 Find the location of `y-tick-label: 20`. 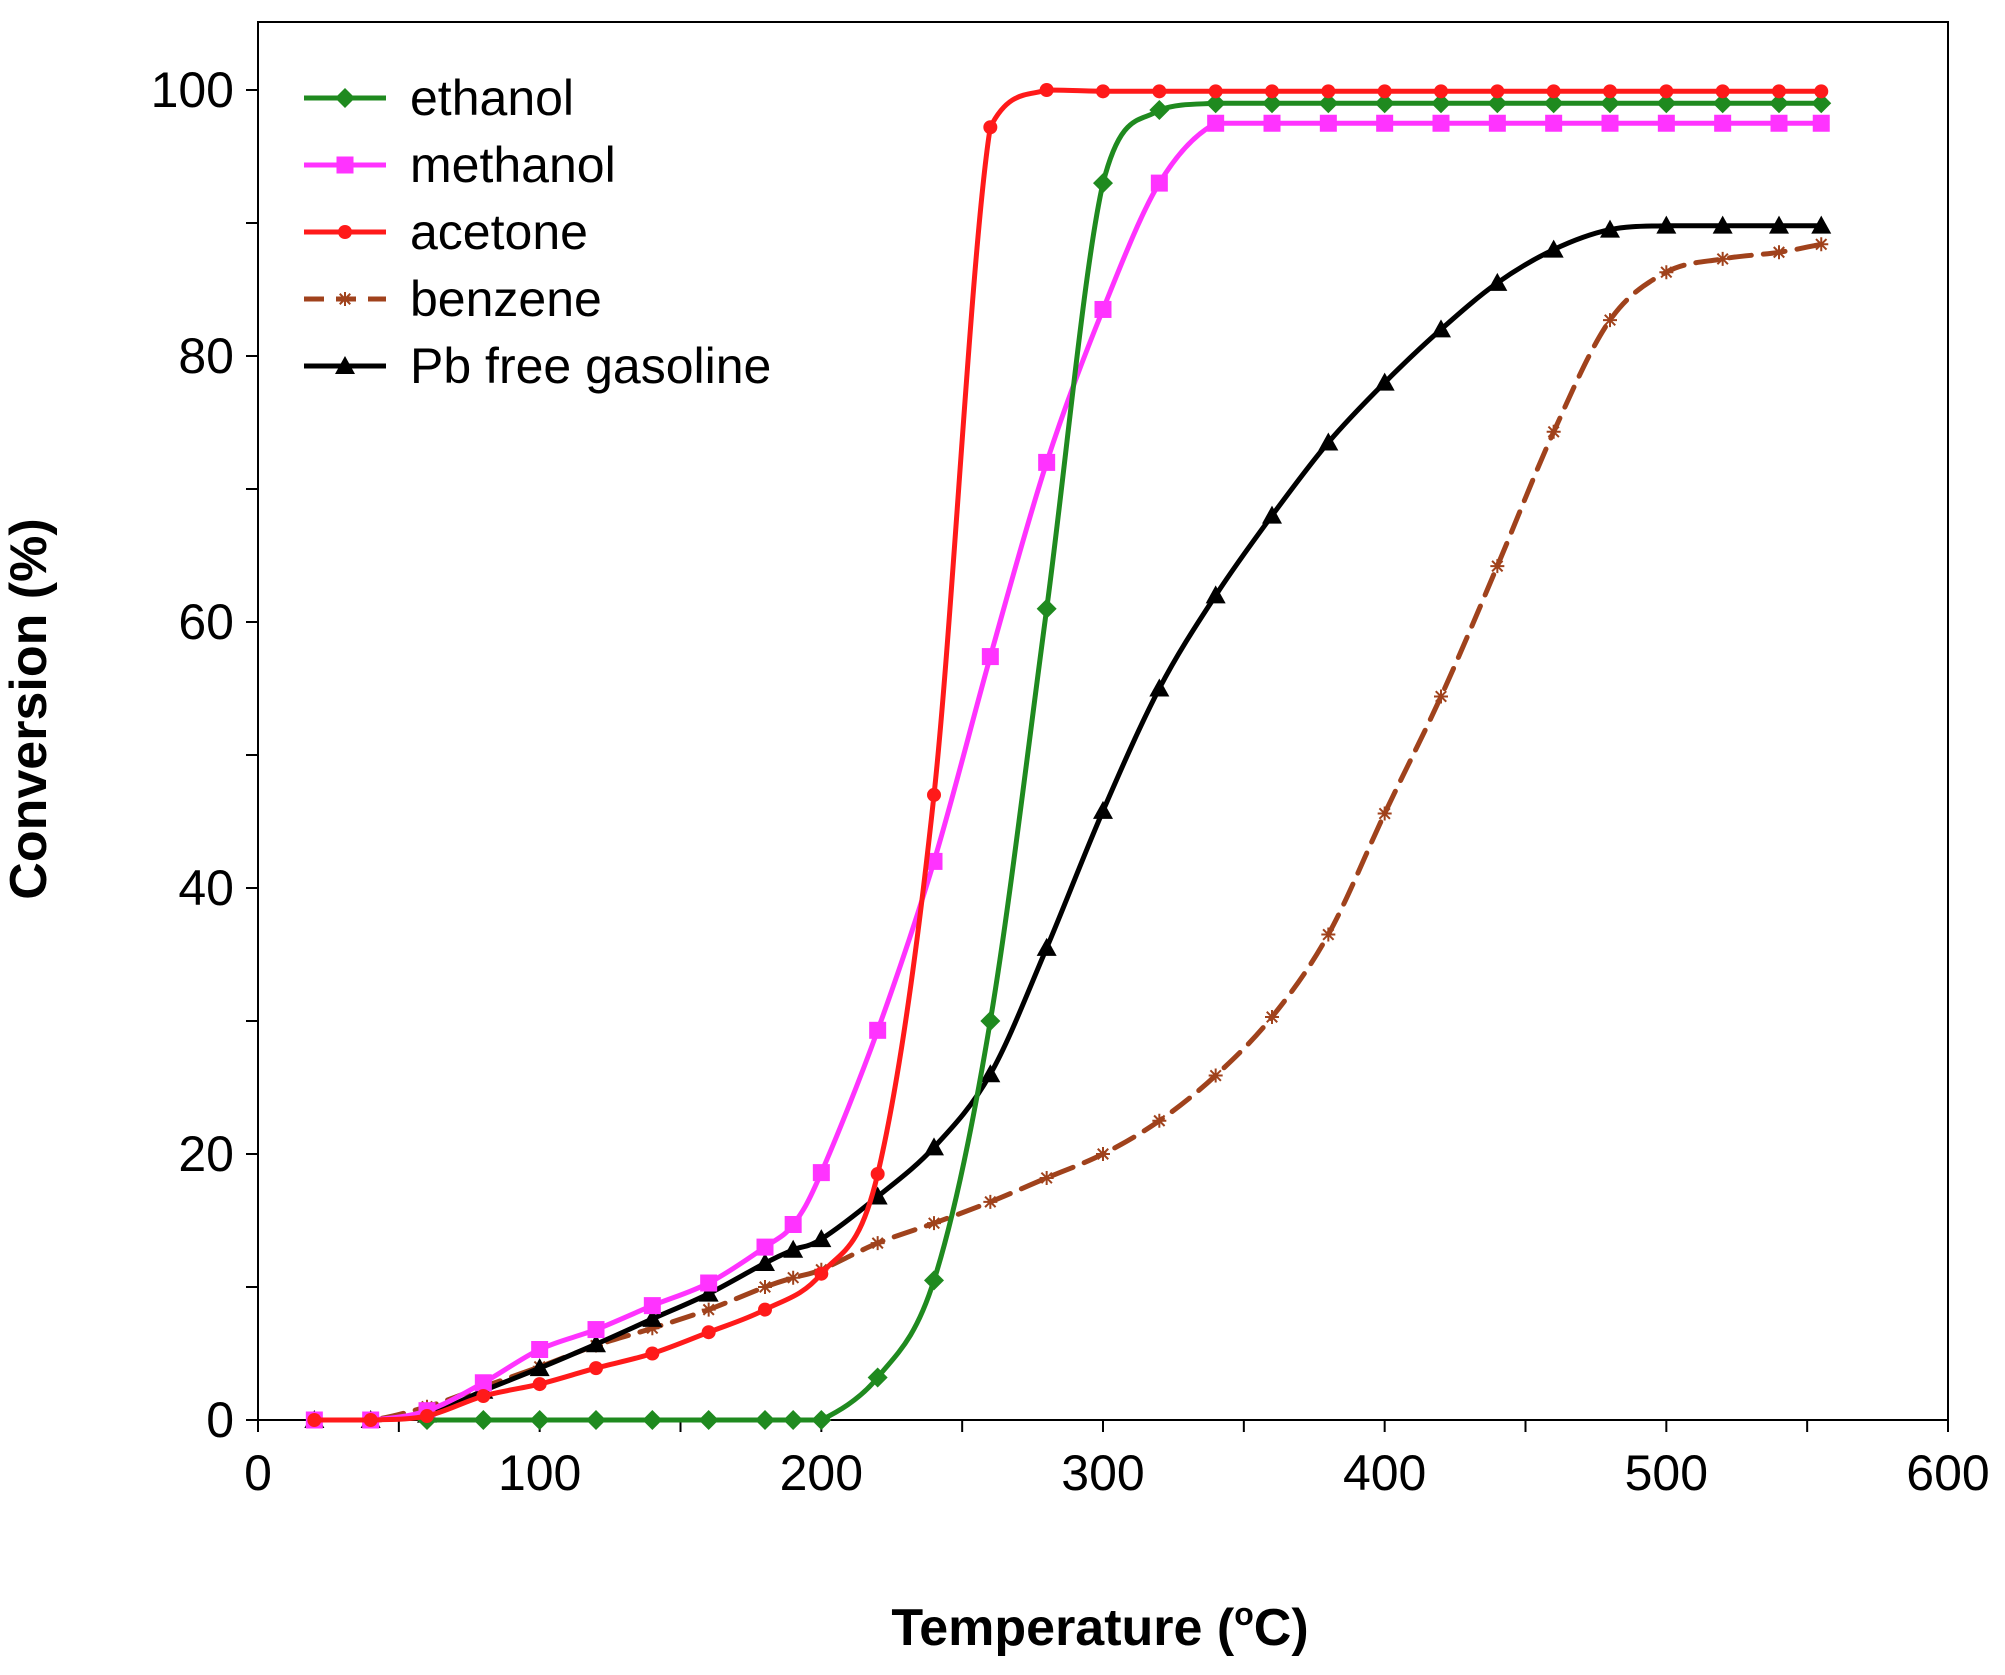

y-tick-label: 20 is located at coordinates (206, 1154).